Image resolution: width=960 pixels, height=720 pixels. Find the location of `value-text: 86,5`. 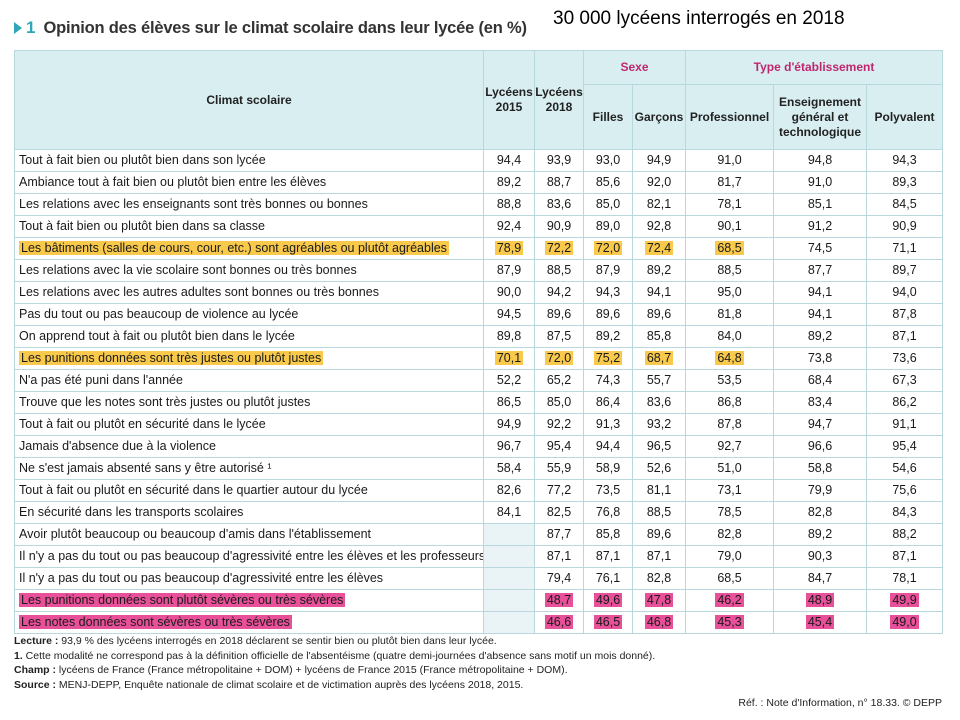

value-text: 86,5 is located at coordinates (509, 402).